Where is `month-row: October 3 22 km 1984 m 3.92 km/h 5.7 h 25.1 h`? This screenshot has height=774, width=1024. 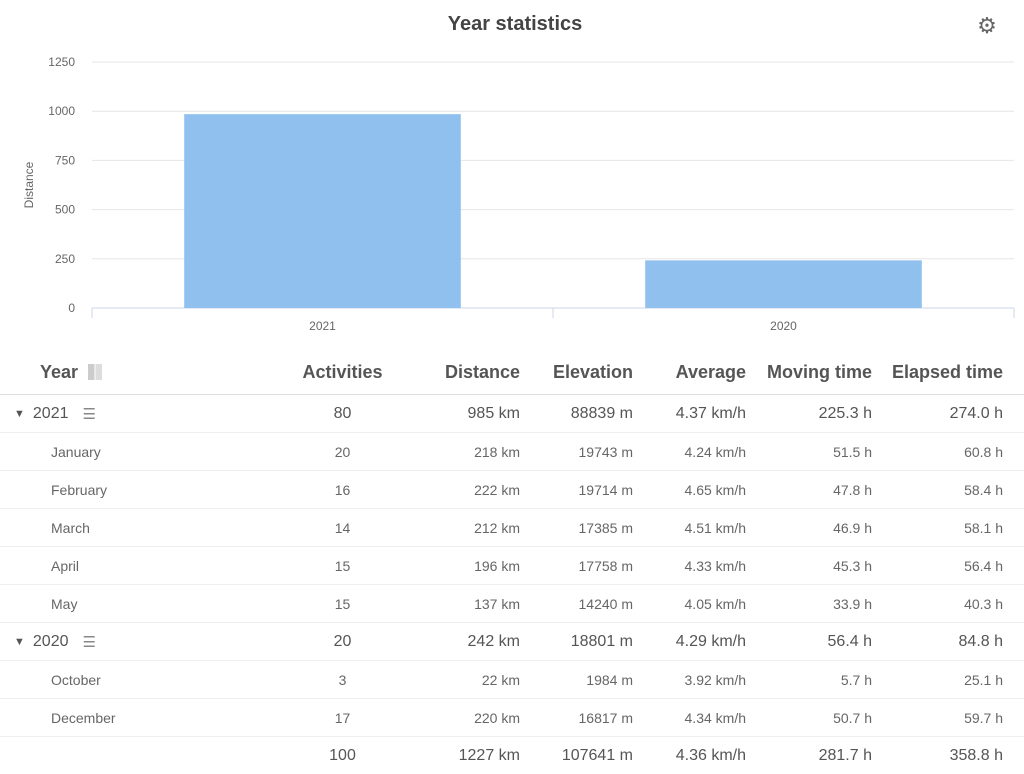 month-row: October 3 22 km 1984 m 3.92 km/h 5.7 h 25.1 h is located at coordinates (512, 680).